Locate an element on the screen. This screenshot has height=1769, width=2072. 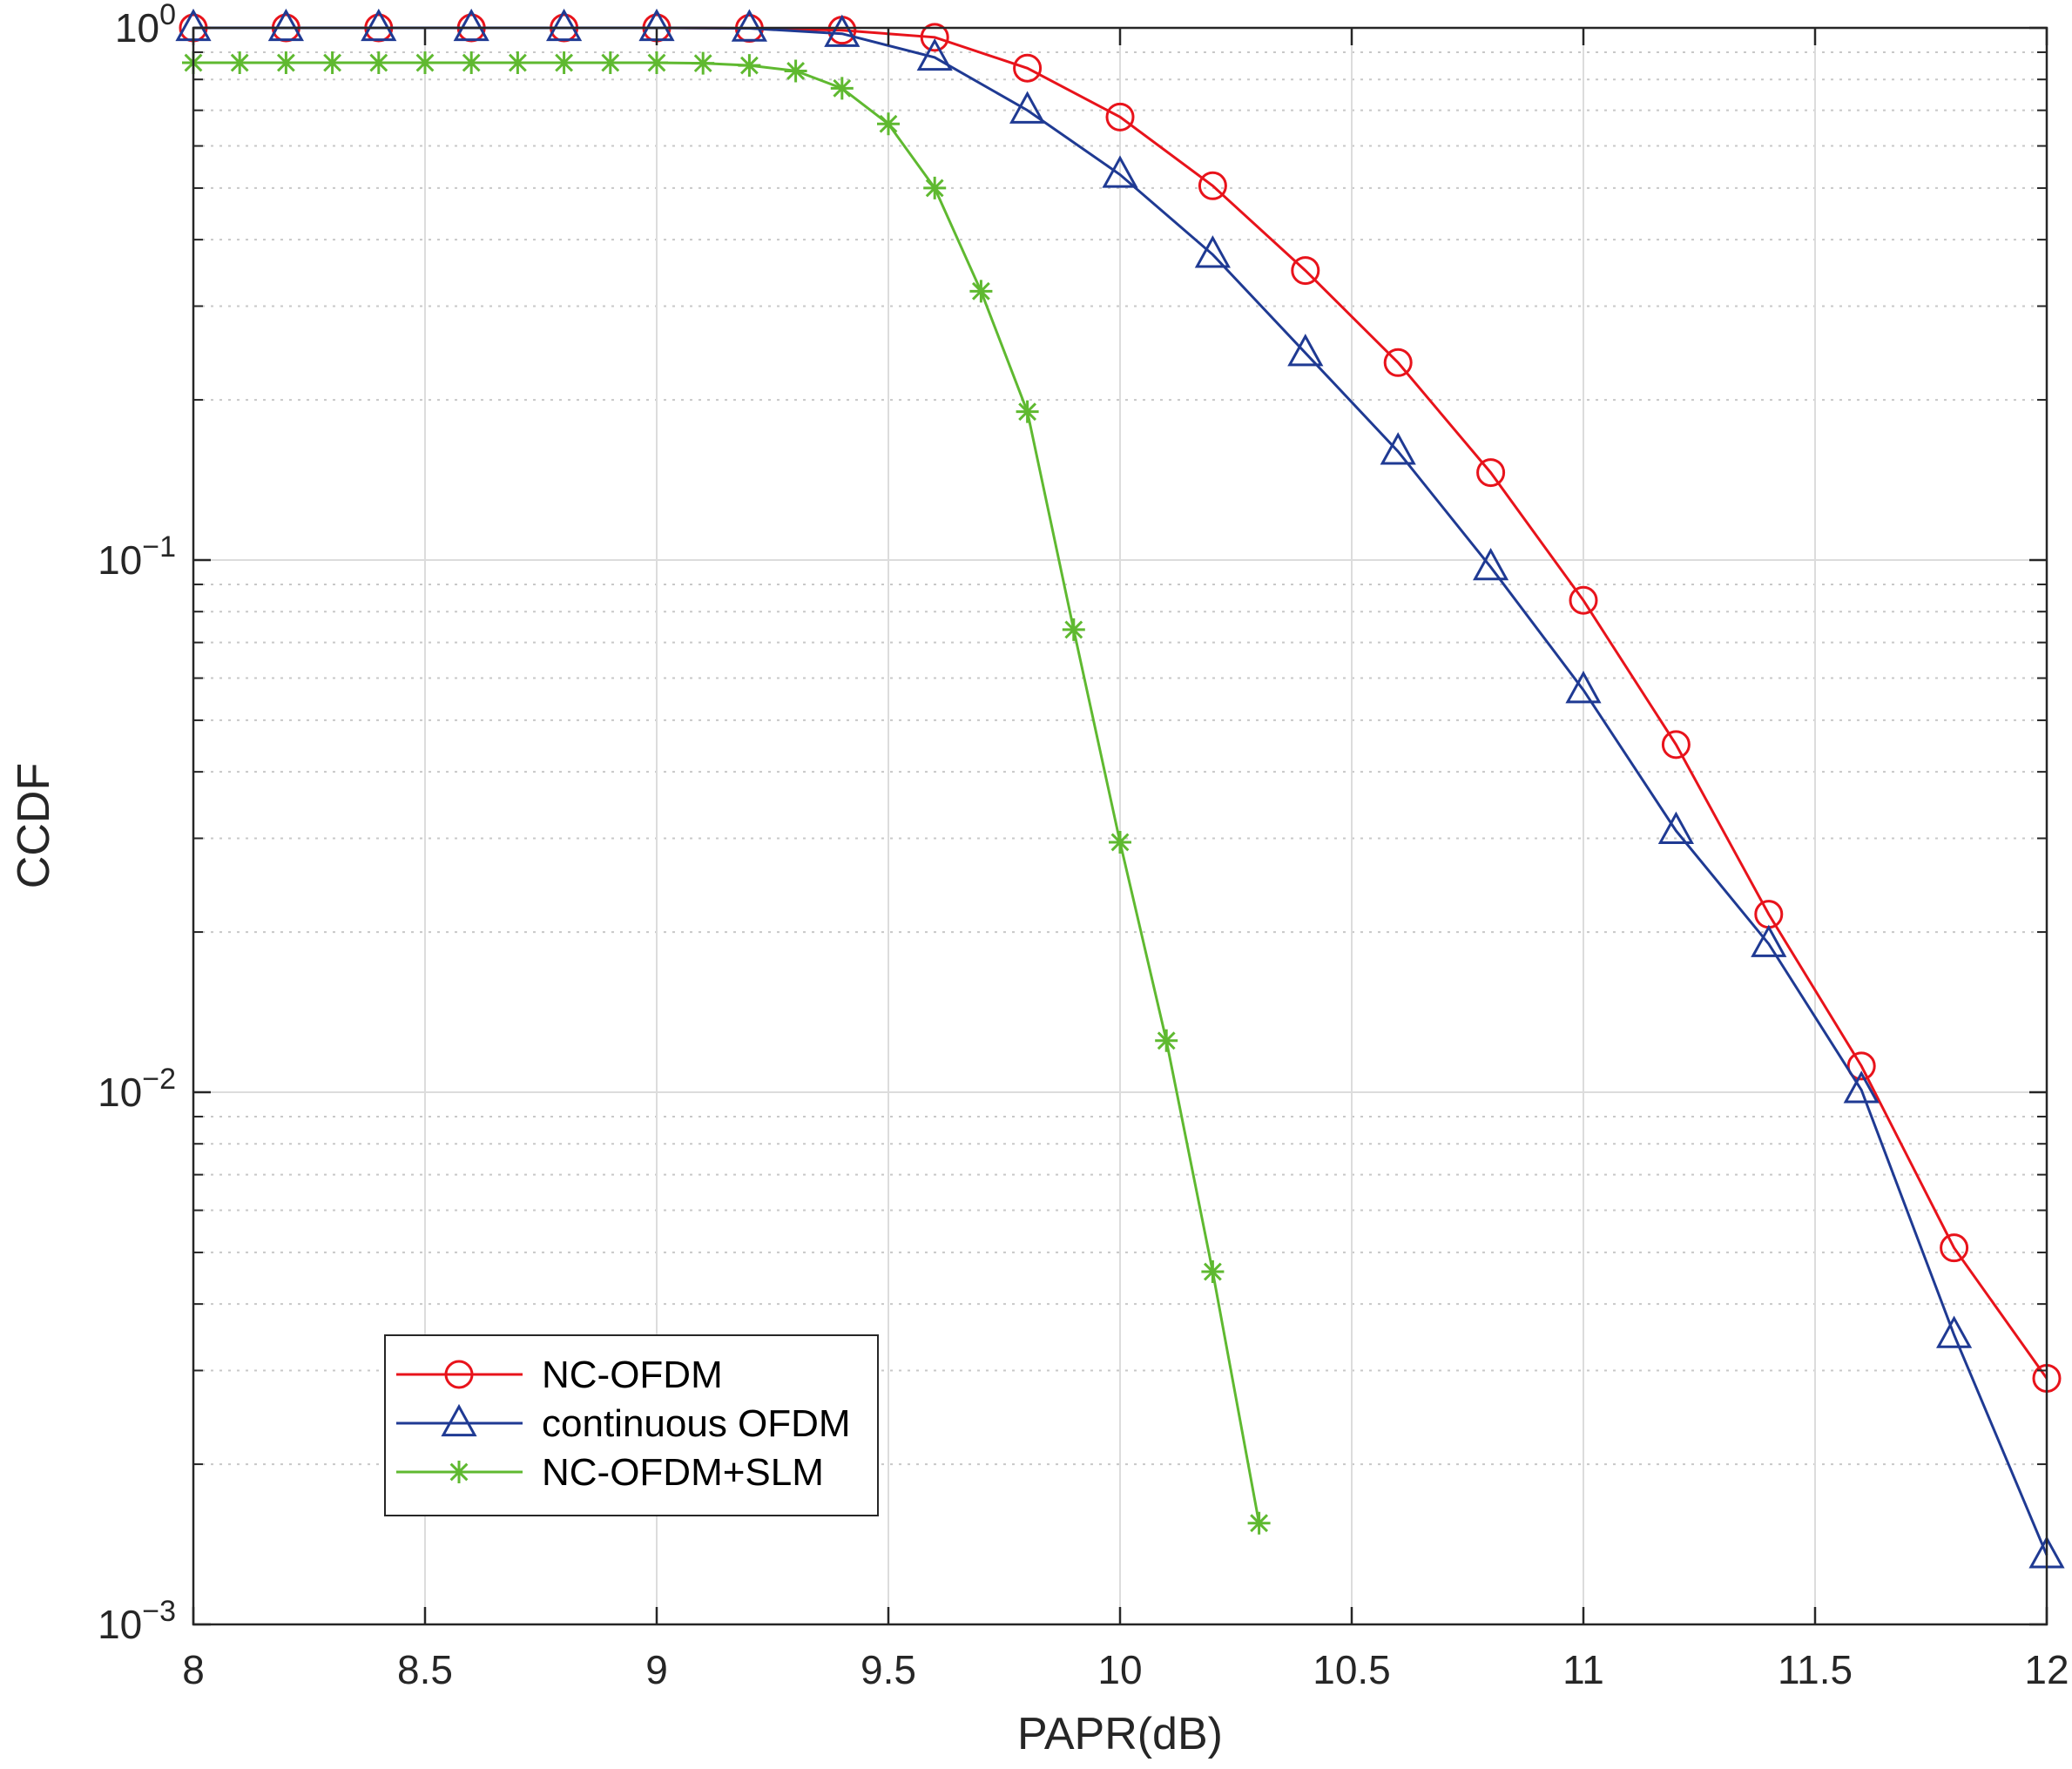
x-tick-label: 9.5 is located at coordinates (888, 1669).